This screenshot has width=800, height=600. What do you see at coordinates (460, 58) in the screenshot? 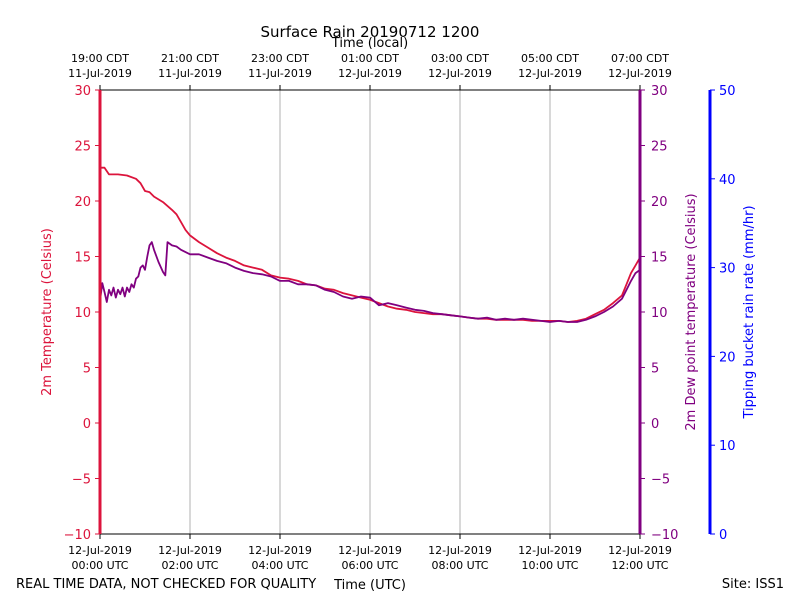
I see `top-tick-label-time: 03:00 CDT` at bounding box center [460, 58].